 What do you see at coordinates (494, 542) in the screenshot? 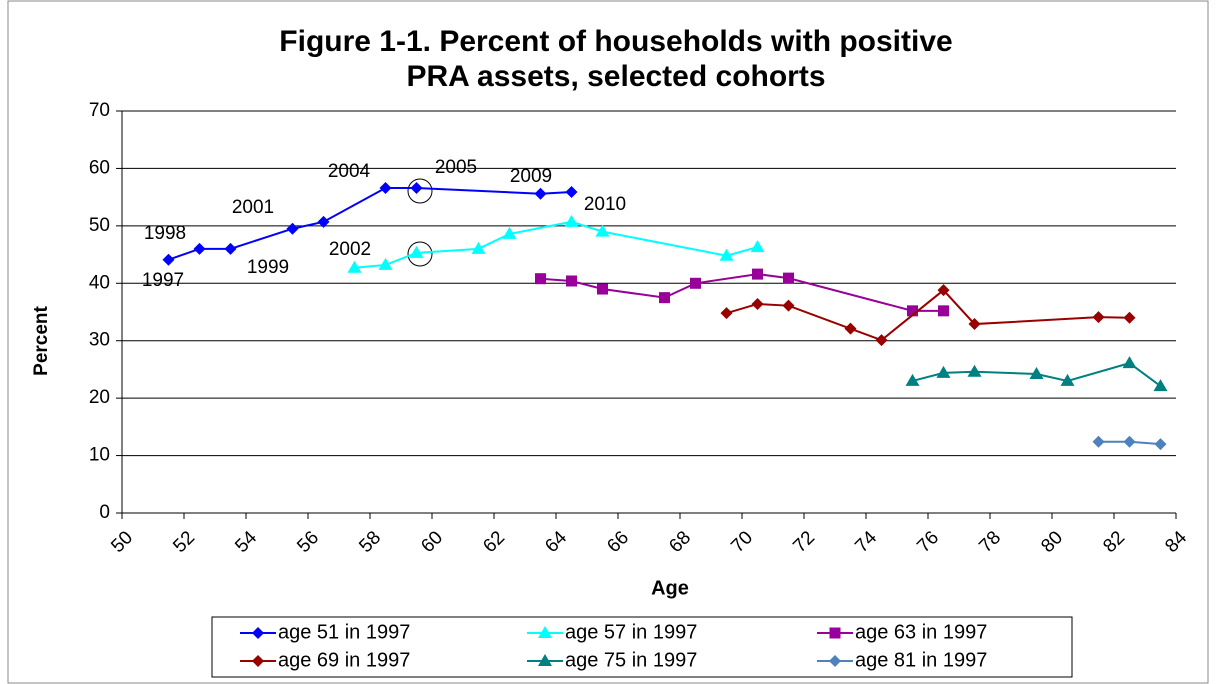
I see `x-tick-label: 62` at bounding box center [494, 542].